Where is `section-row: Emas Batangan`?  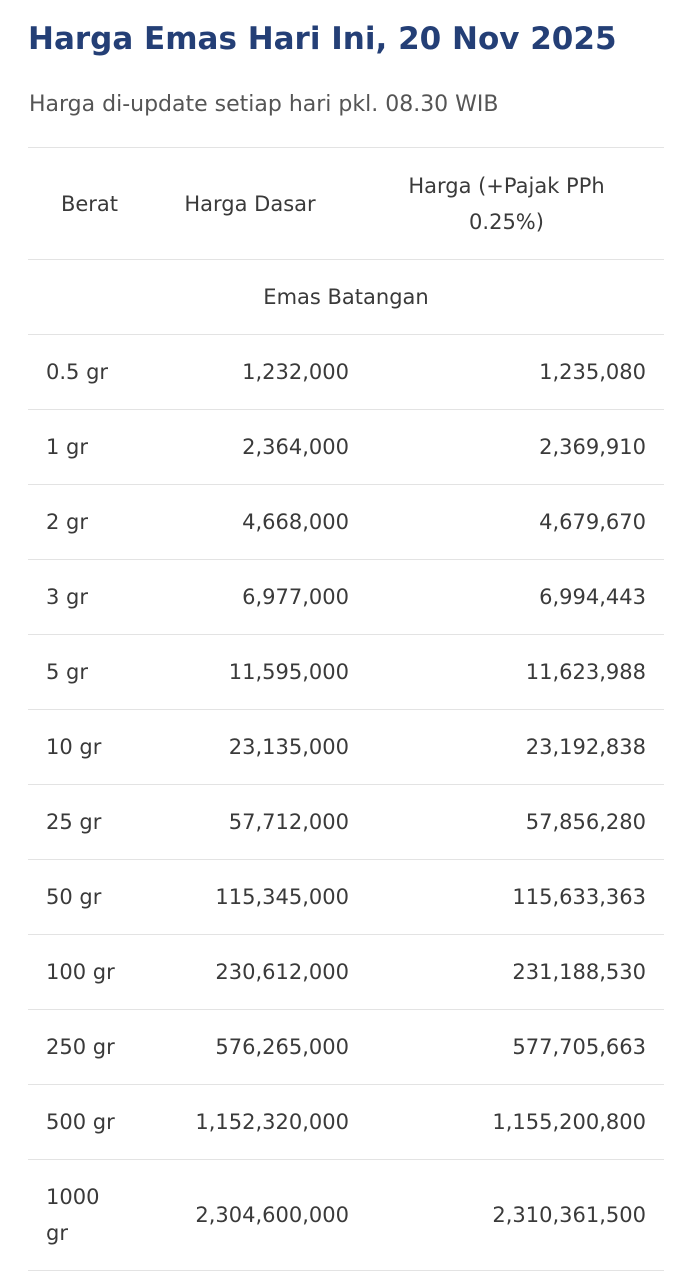
section-row: Emas Batangan is located at coordinates (346, 297).